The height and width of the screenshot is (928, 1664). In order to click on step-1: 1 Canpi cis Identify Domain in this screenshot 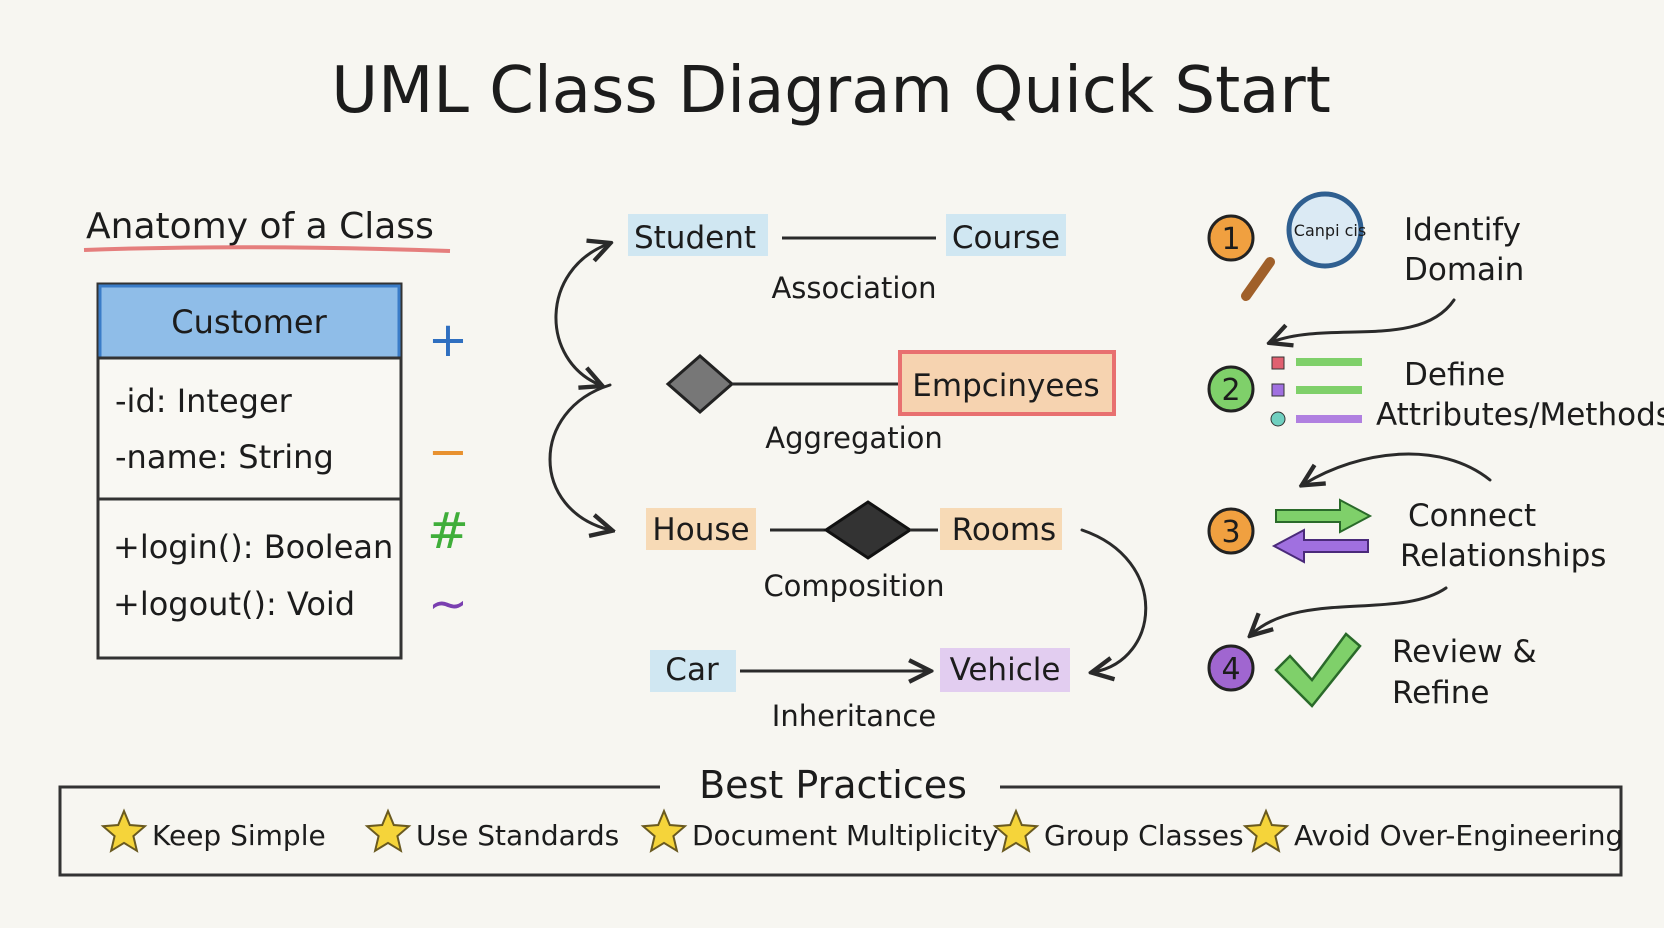, I will do `click(1365, 266)`.